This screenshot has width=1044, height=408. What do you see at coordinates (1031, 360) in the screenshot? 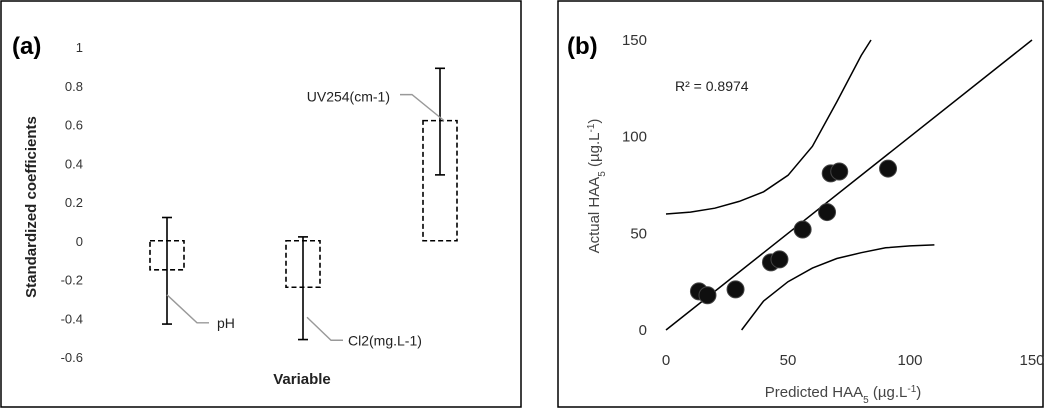
I see `x-tick-label-b: 150` at bounding box center [1031, 360].